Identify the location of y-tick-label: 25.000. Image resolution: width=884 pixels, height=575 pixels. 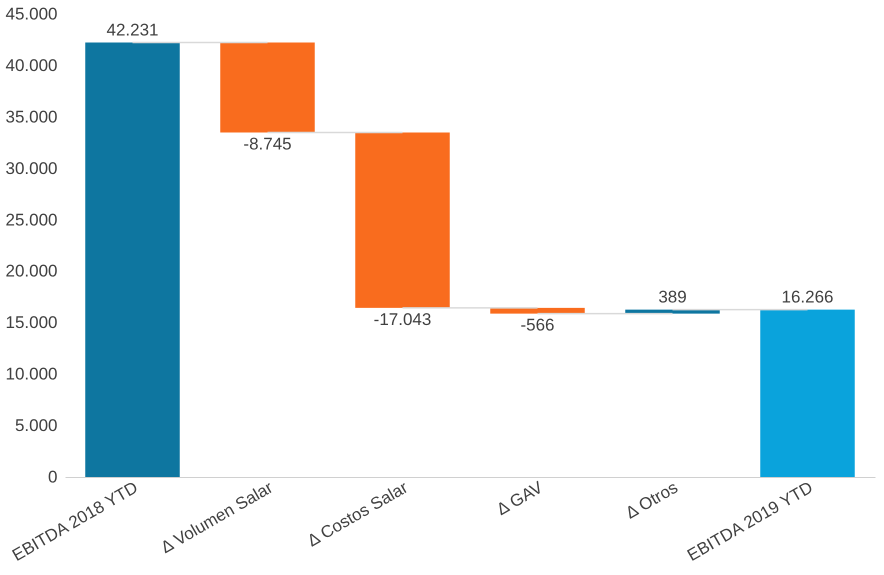
(32, 220).